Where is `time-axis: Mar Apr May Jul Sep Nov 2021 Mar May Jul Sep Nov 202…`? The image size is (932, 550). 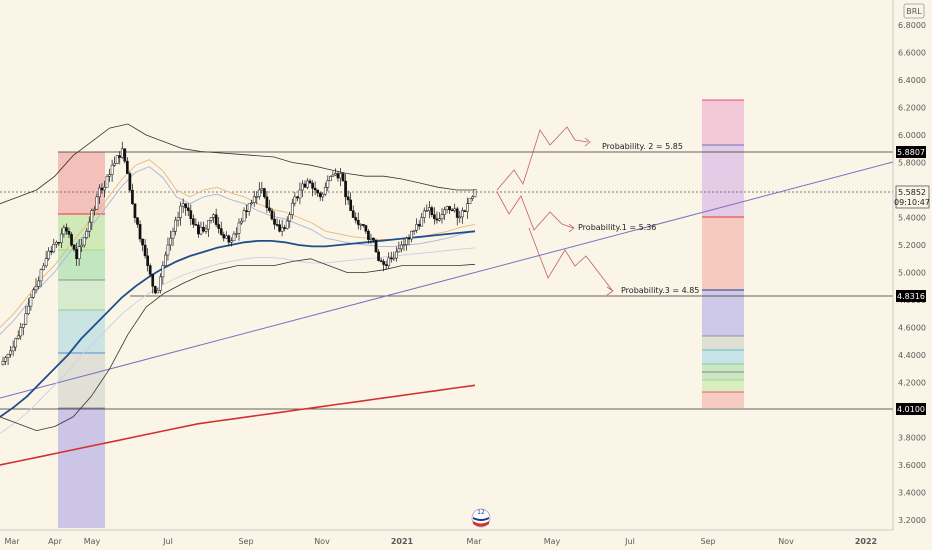 time-axis: Mar Apr May Jul Sep Nov 2021 Mar May Jul Sep Nov 202… is located at coordinates (446, 539).